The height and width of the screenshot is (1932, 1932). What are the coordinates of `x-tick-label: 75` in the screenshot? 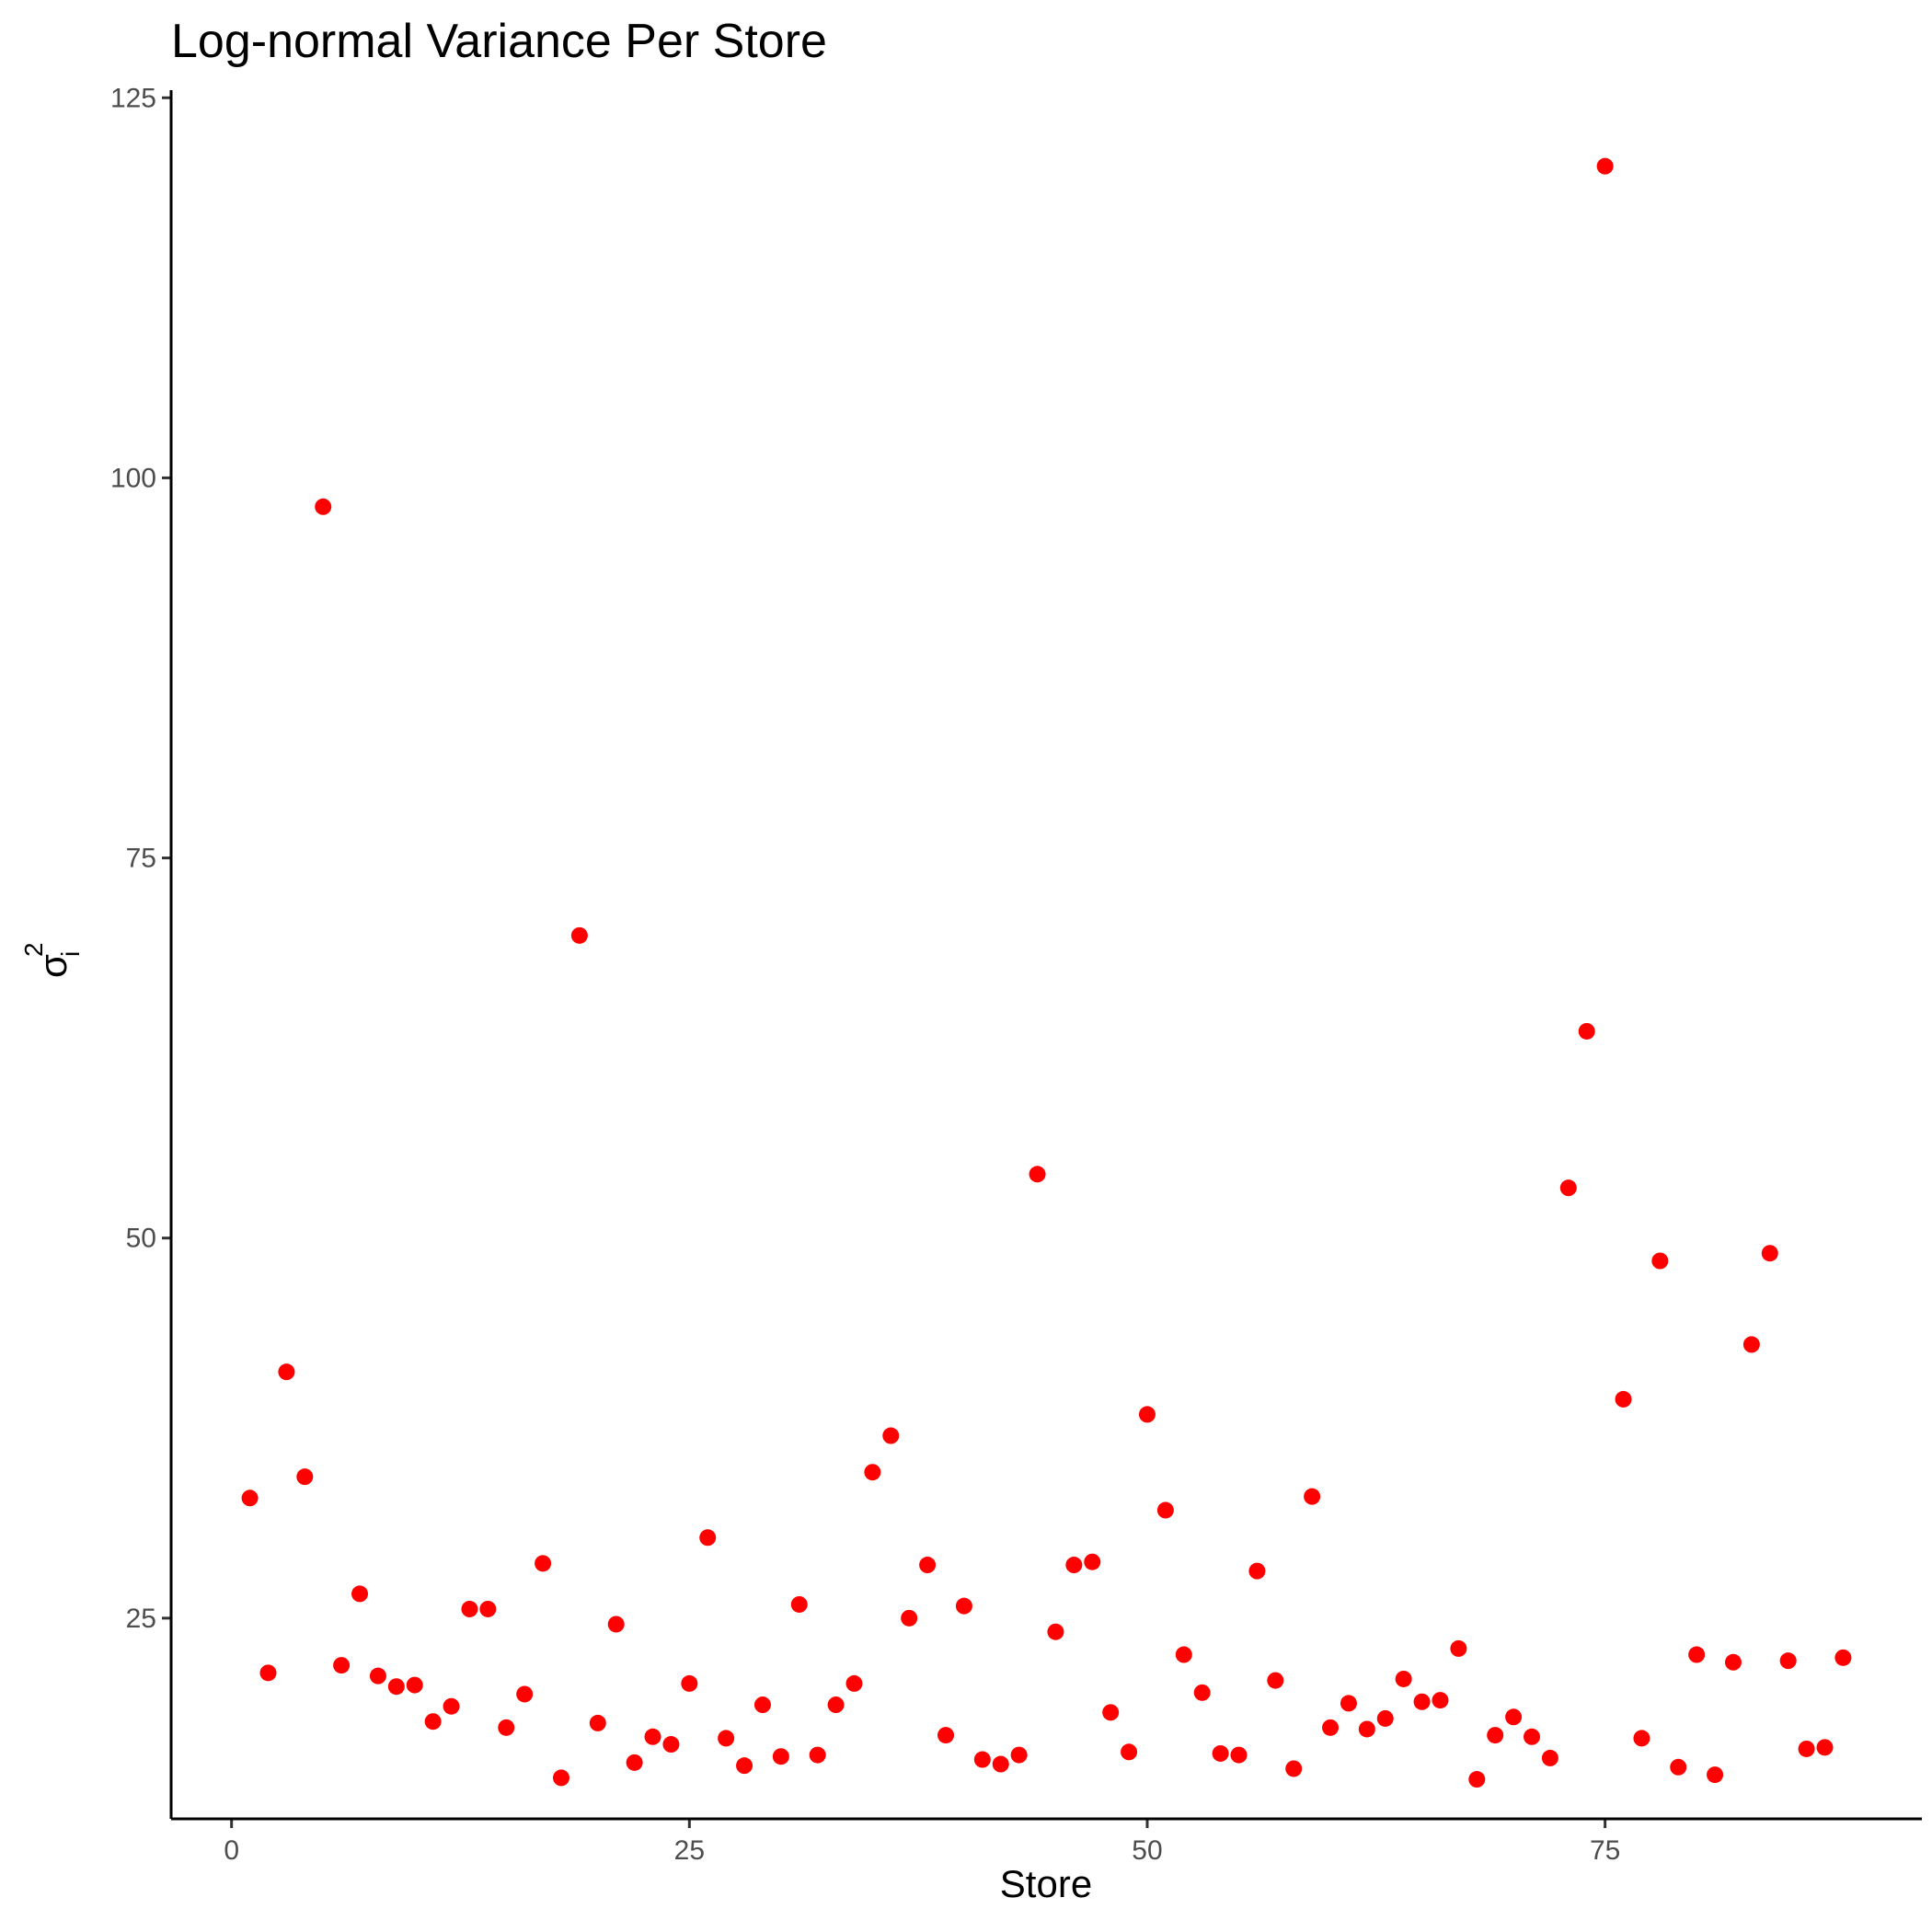 It's located at (1605, 1850).